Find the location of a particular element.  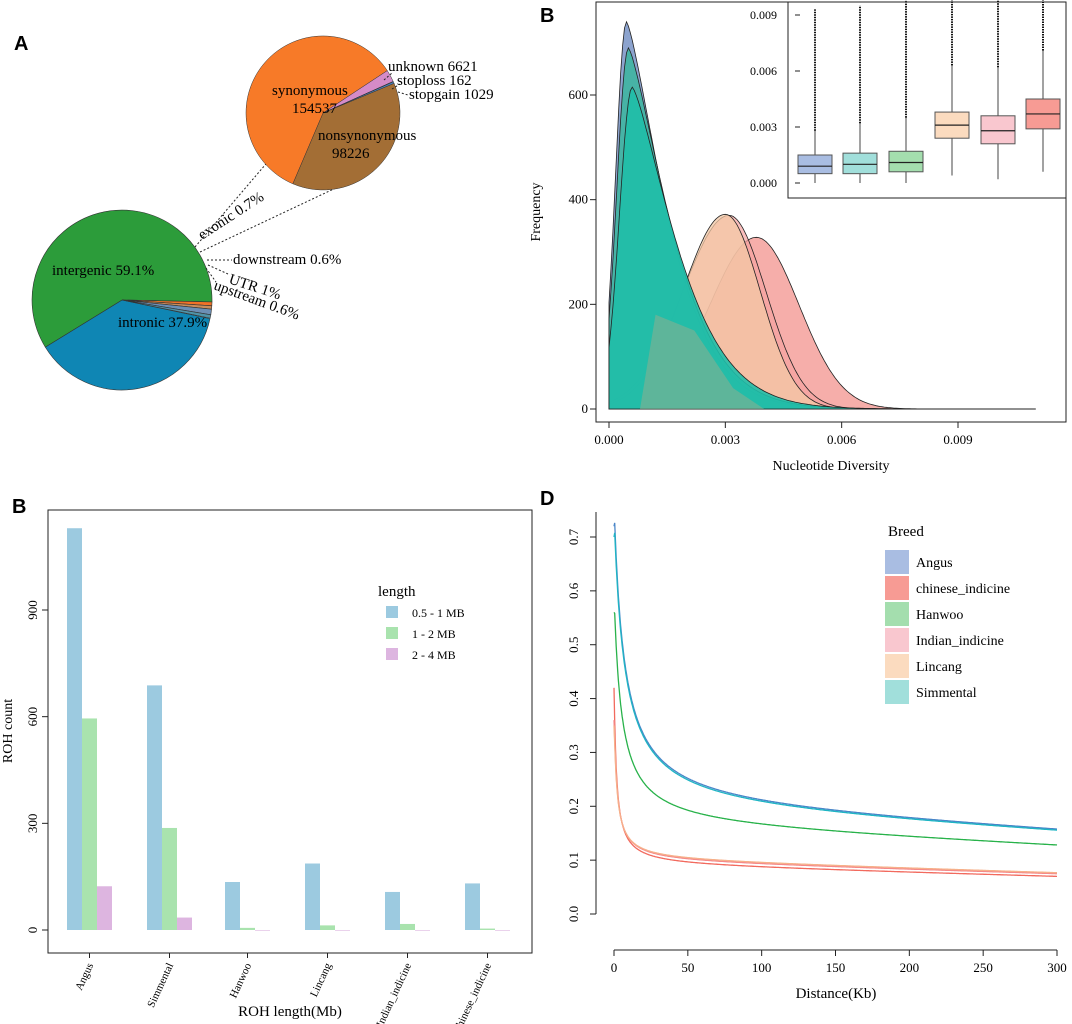

y-tick-label: 0.7 is located at coordinates (573, 536).